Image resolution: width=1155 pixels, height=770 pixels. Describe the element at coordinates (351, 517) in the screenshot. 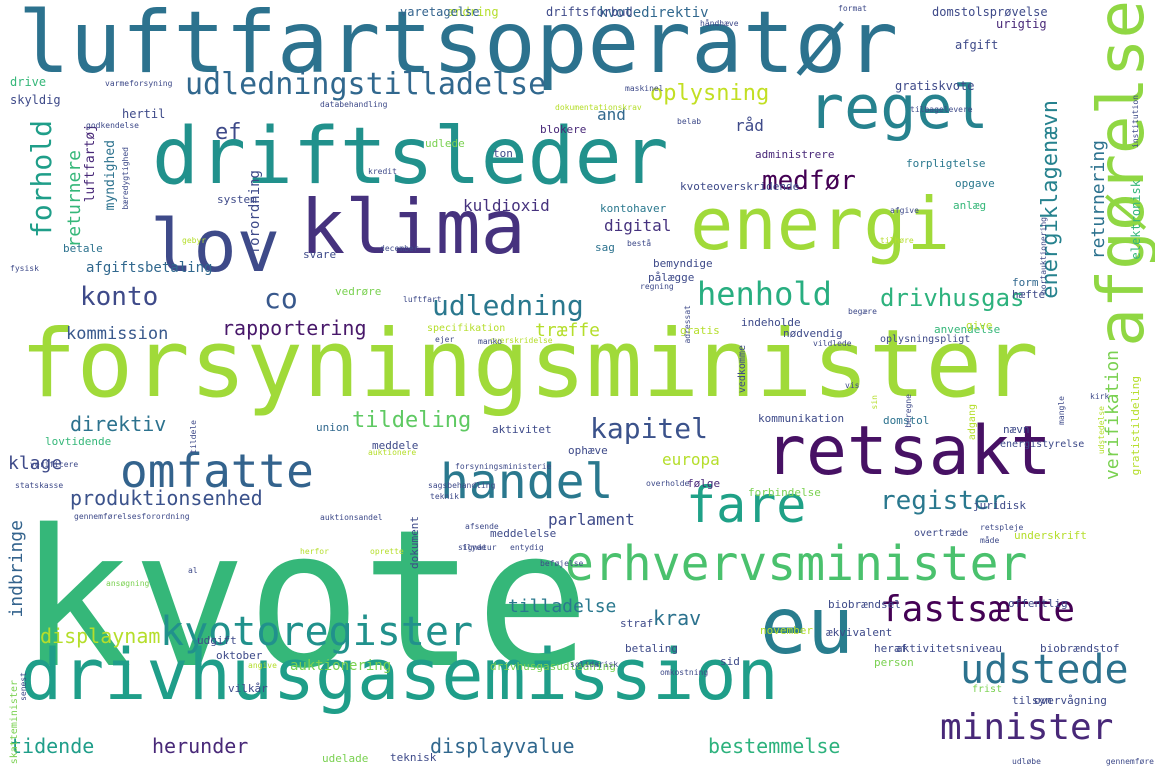

I see `word-141: auktionsandel` at that location.